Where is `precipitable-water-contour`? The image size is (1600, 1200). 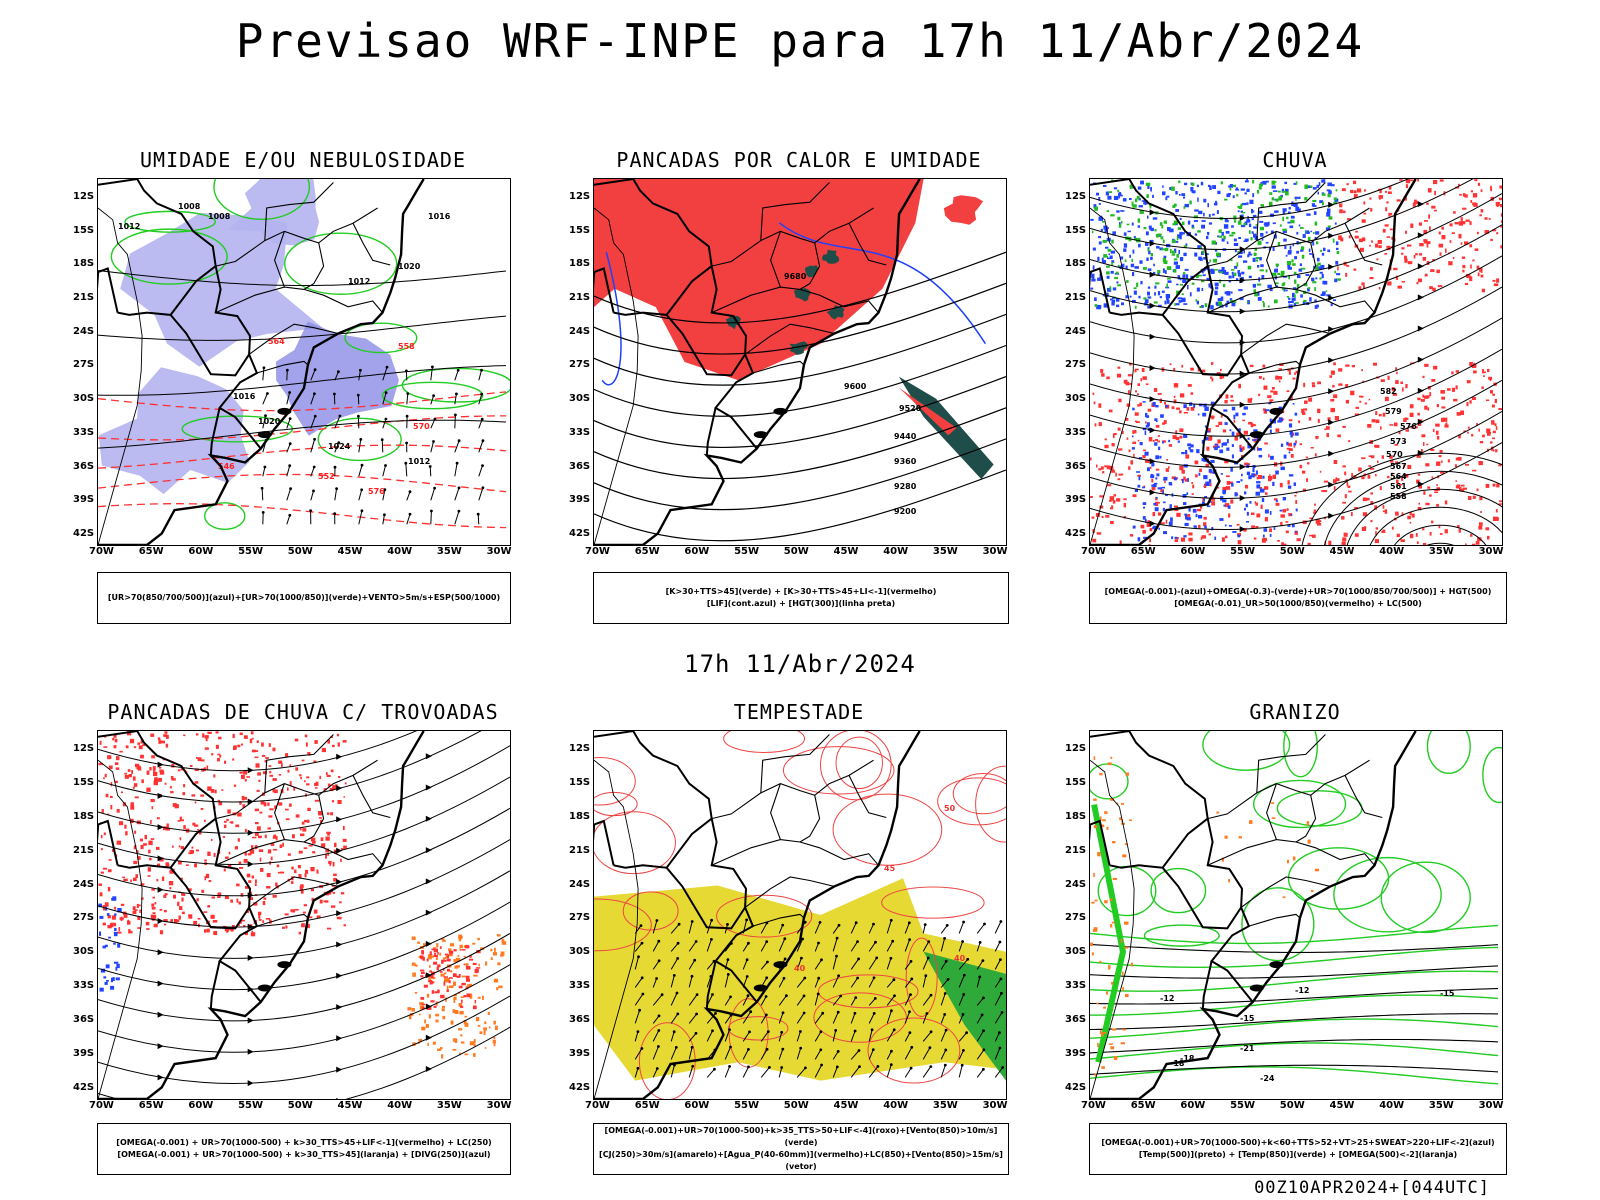 precipitable-water-contour is located at coordinates (838, 770).